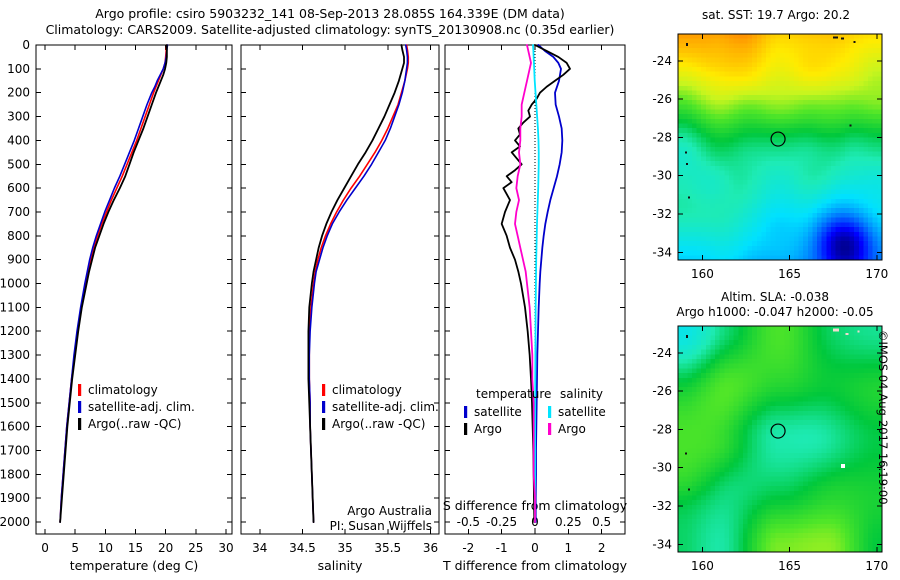  I want to click on salinity-tick-label: 34, so click(259, 548).